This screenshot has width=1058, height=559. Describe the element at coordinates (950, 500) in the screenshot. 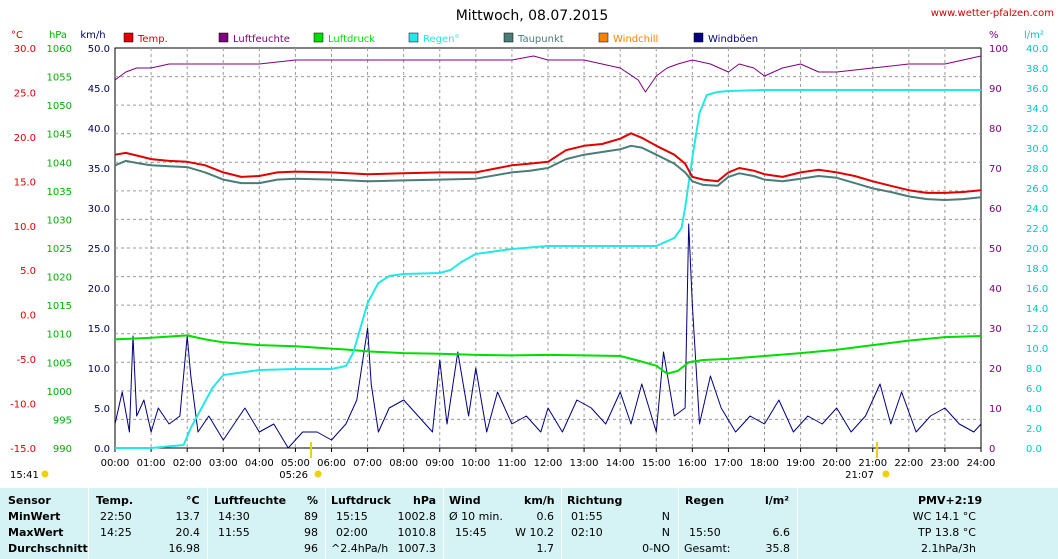

I see `pmv-header: PMV+2:19` at that location.